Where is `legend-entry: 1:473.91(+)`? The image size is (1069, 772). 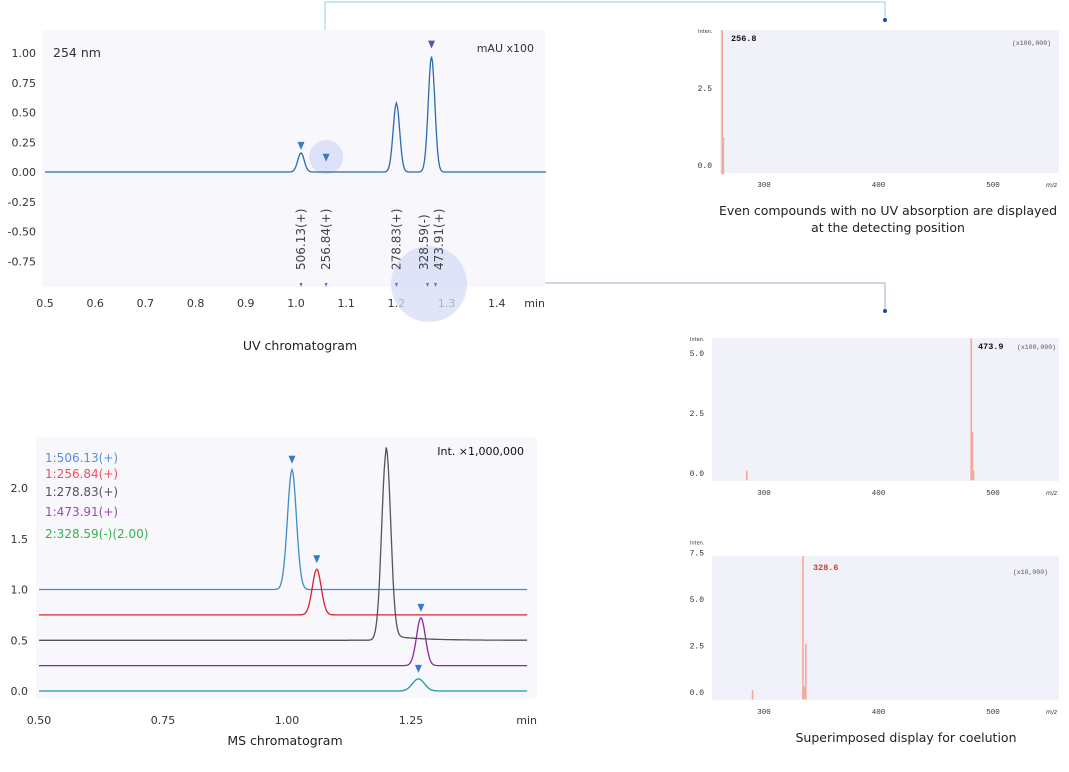 legend-entry: 1:473.91(+) is located at coordinates (81, 512).